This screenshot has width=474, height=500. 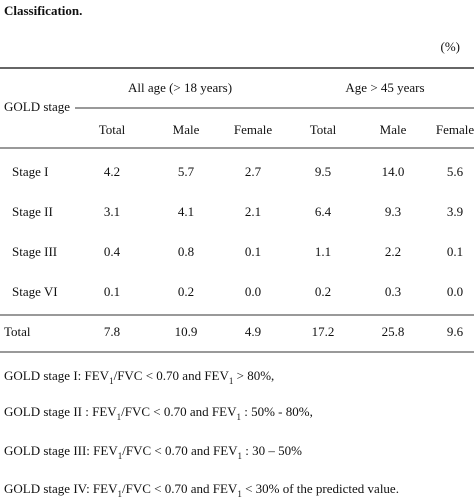 What do you see at coordinates (34, 251) in the screenshot?
I see `row-label: Stage III` at bounding box center [34, 251].